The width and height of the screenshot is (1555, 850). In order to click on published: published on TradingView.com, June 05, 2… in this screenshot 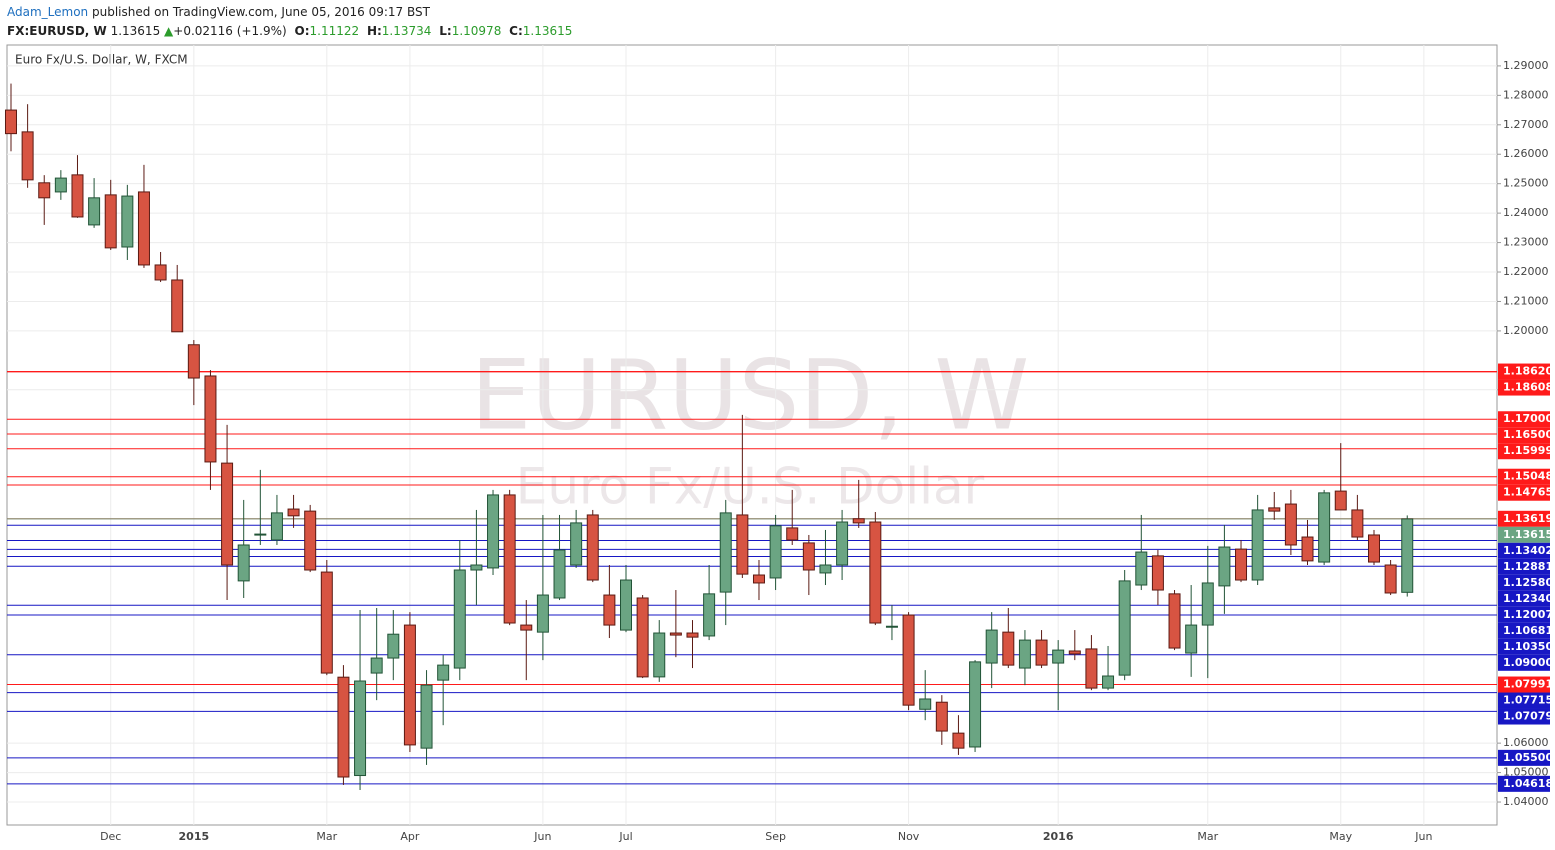, I will do `click(260, 12)`.